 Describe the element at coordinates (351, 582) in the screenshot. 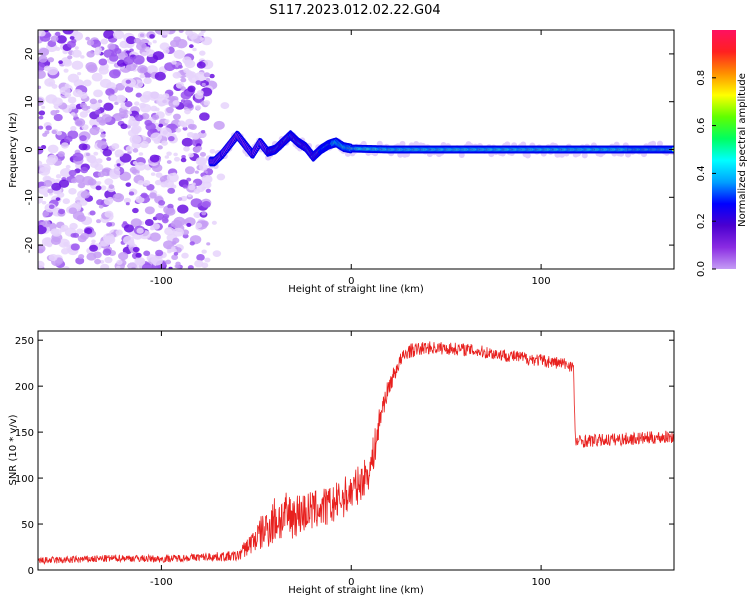

I see `x-tick-label: 0` at that location.